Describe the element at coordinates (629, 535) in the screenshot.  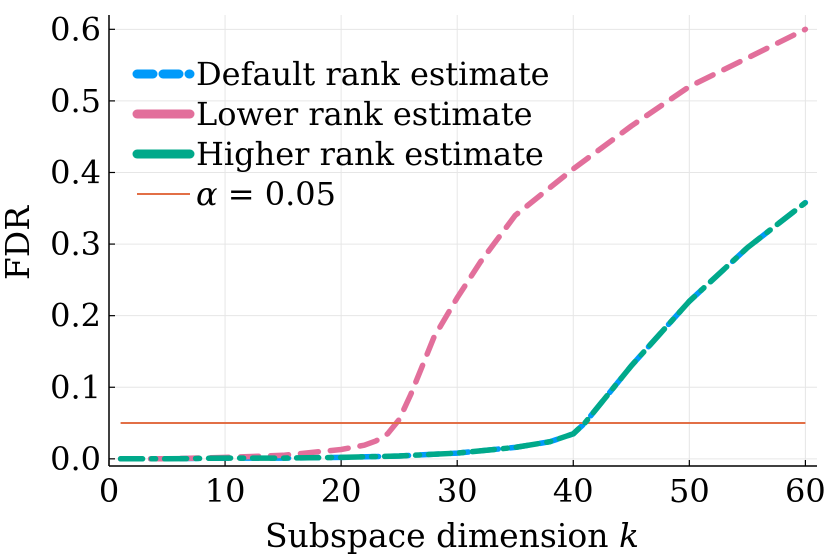
I see `x-axis-label-var: k` at that location.